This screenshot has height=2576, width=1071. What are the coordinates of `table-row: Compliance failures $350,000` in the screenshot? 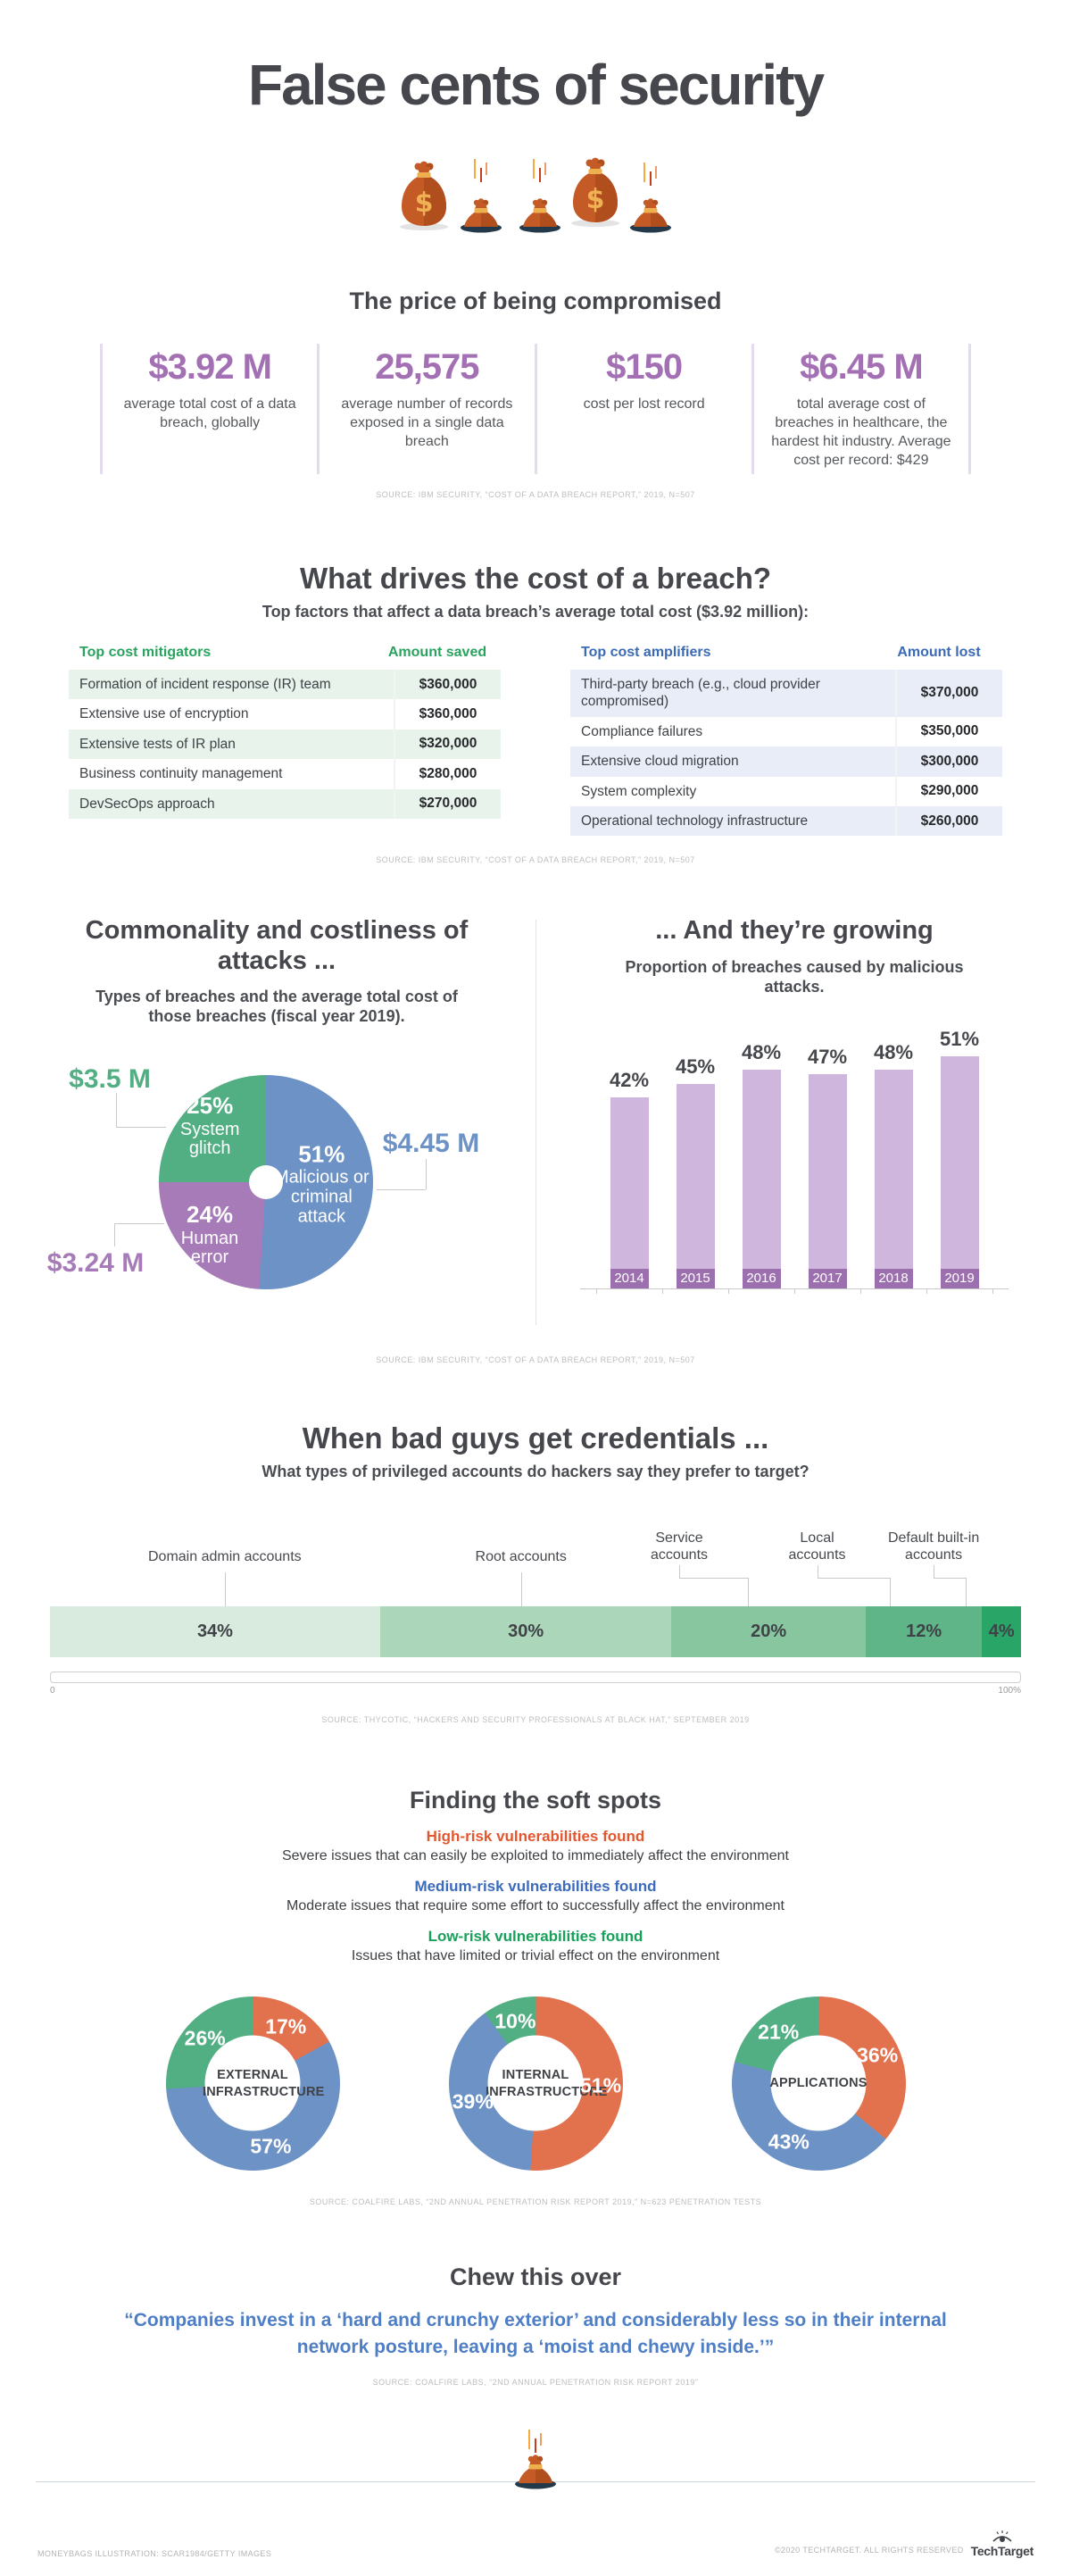 It's located at (786, 731).